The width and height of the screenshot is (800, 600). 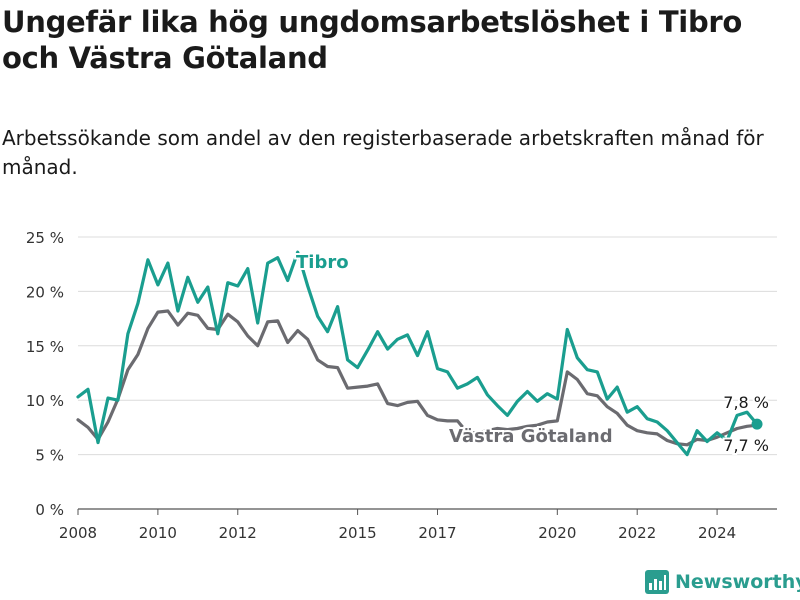 What do you see at coordinates (531, 436) in the screenshot?
I see `series-name-label: Västra Götaland` at bounding box center [531, 436].